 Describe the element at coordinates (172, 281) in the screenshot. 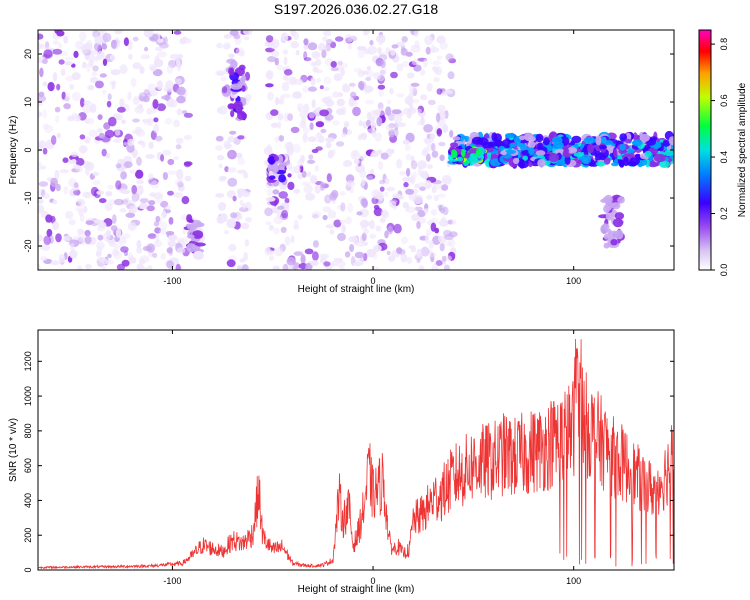

I see `spectrogram-x-tick-label: -100` at that location.